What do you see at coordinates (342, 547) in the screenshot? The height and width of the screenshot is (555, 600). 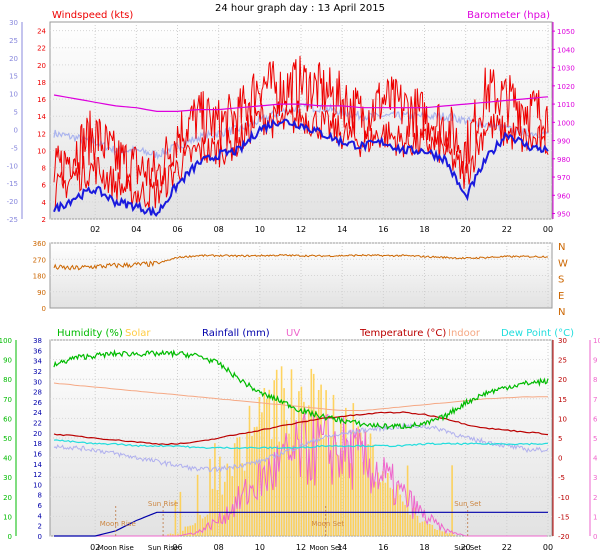 I see `x-tick-label: 14` at bounding box center [342, 547].